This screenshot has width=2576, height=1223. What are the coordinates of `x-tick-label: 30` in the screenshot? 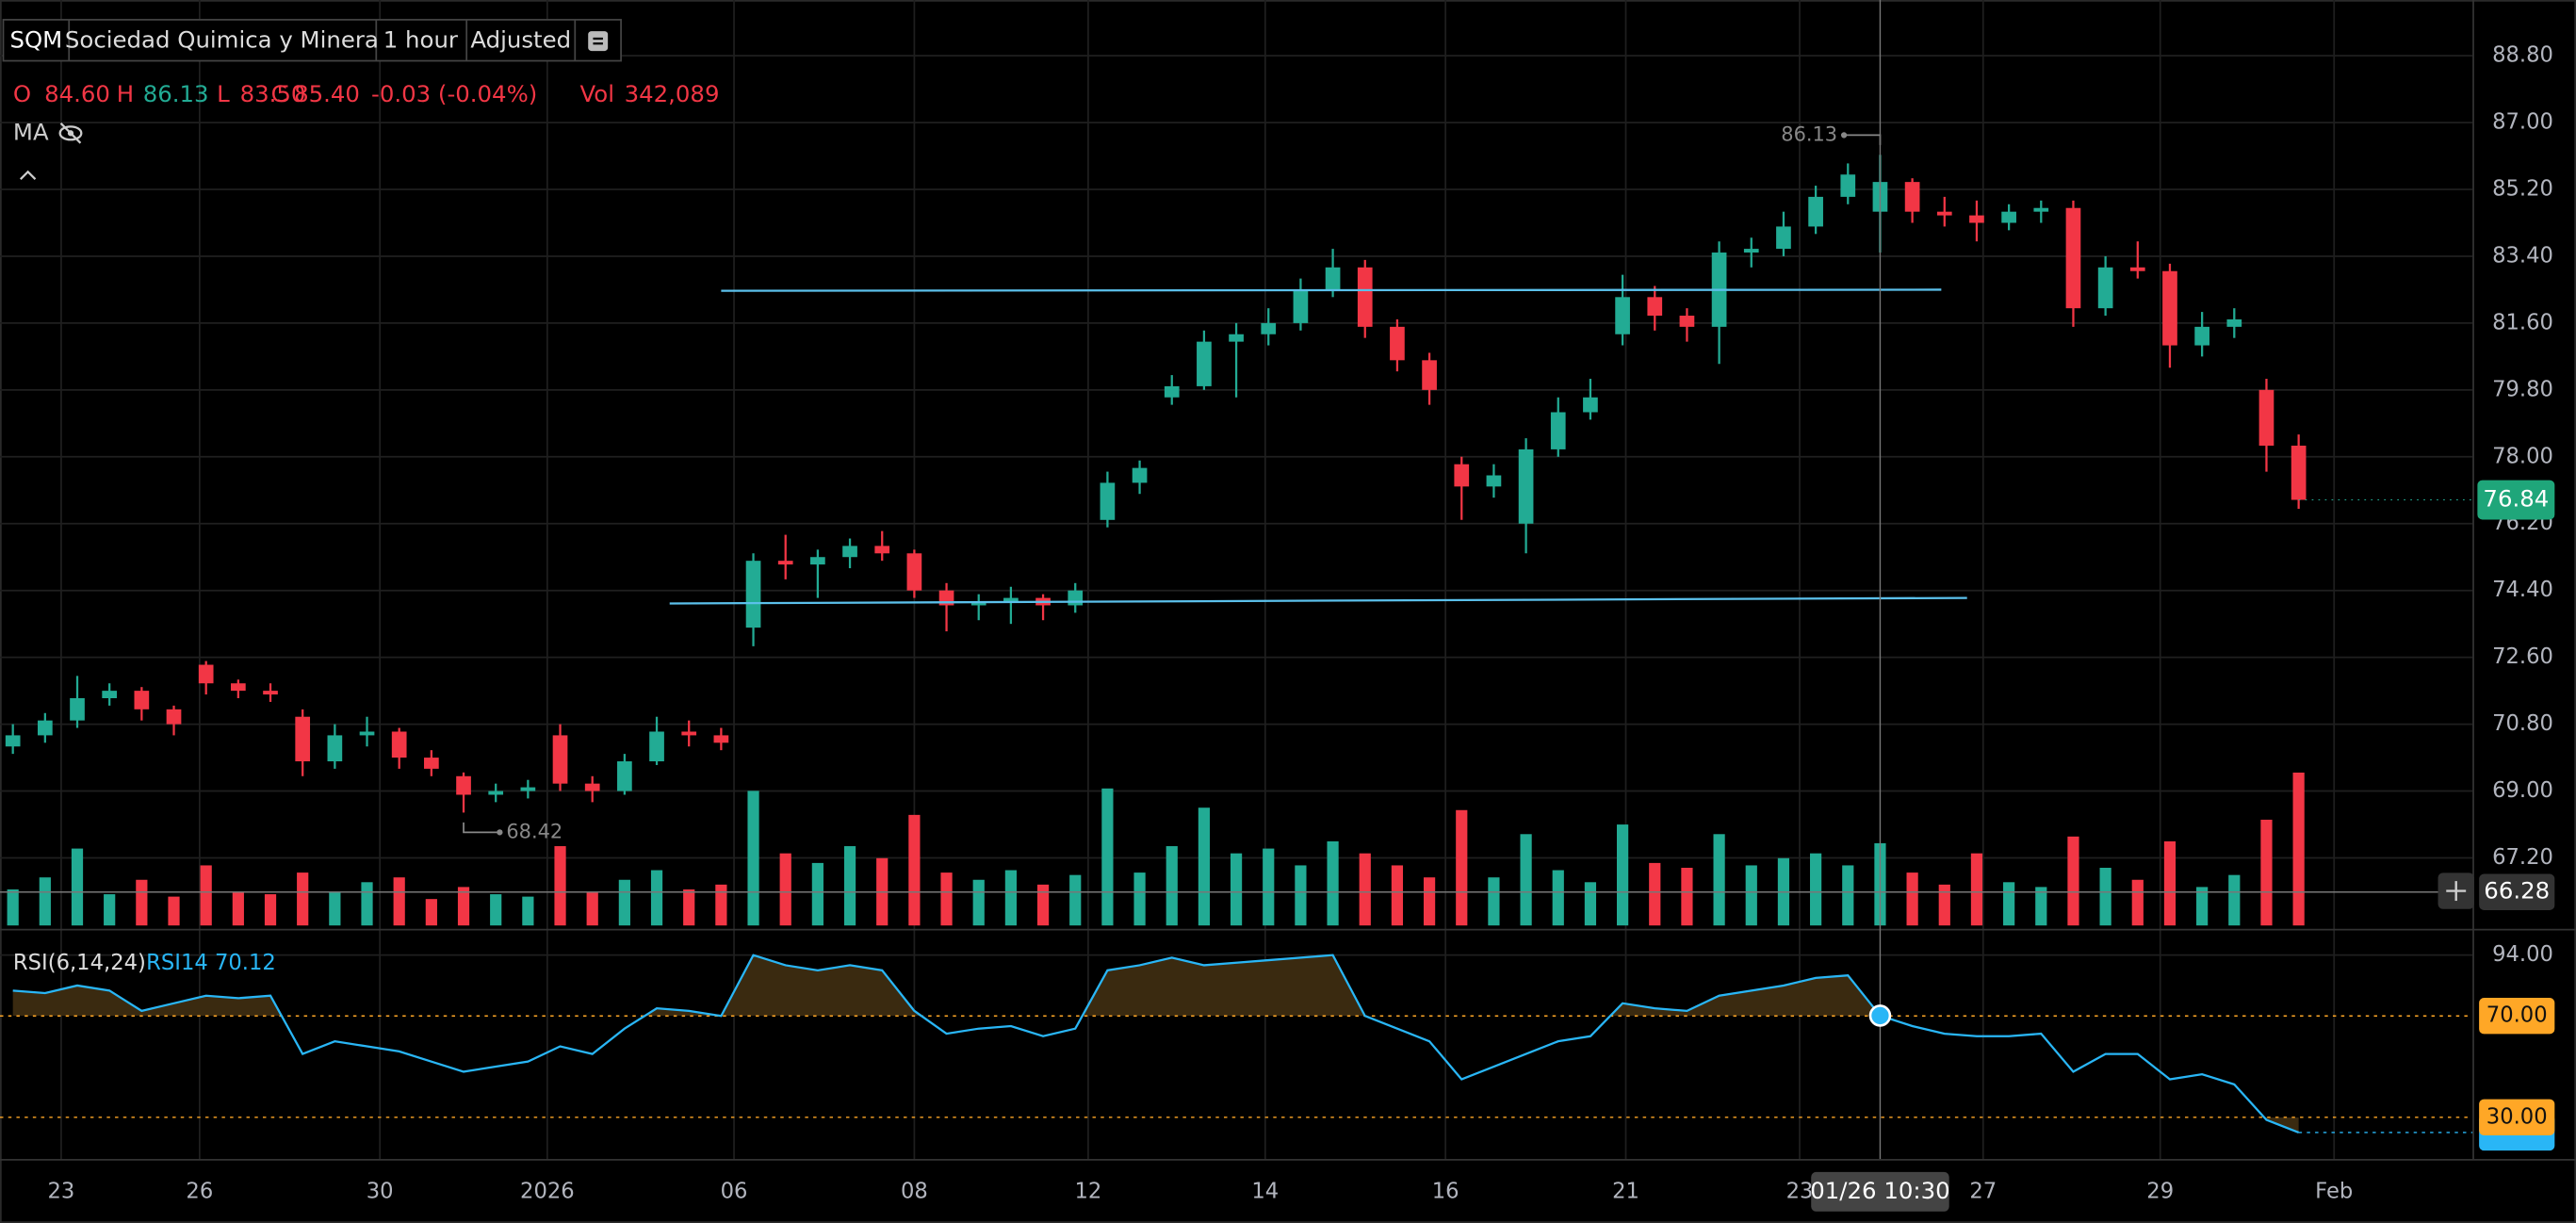 It's located at (380, 1191).